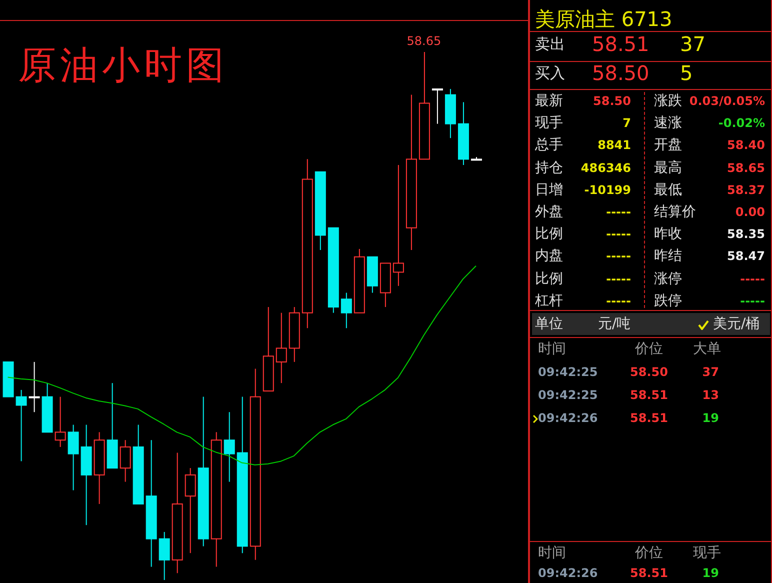 The width and height of the screenshot is (772, 583). What do you see at coordinates (614, 324) in the screenshot?
I see `text: 元/吨` at bounding box center [614, 324].